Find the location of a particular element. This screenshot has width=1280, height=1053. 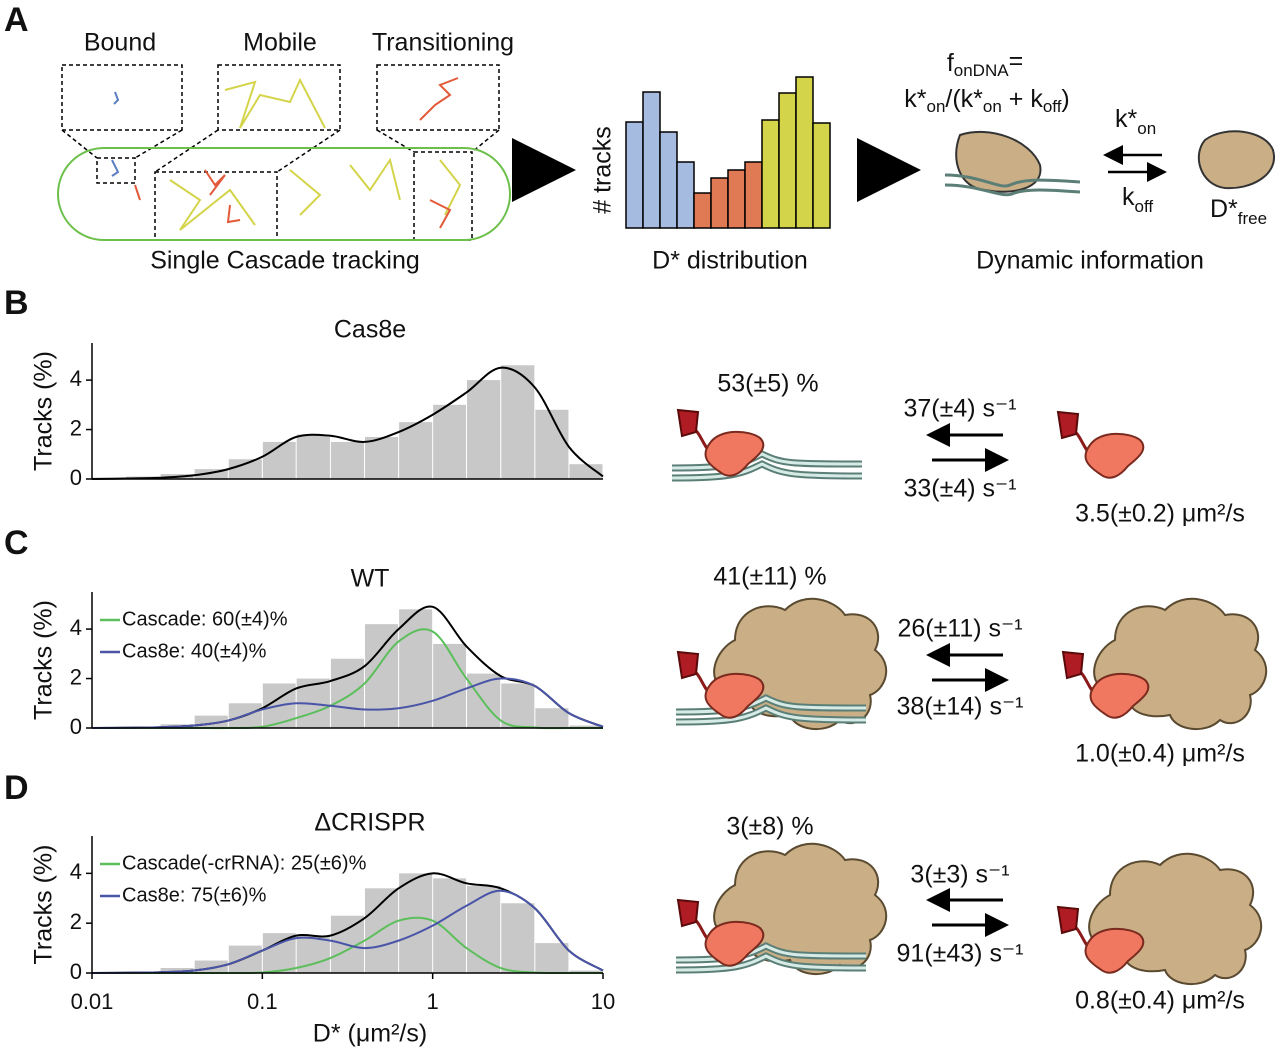

y-tick-label: 2 is located at coordinates (76, 676).